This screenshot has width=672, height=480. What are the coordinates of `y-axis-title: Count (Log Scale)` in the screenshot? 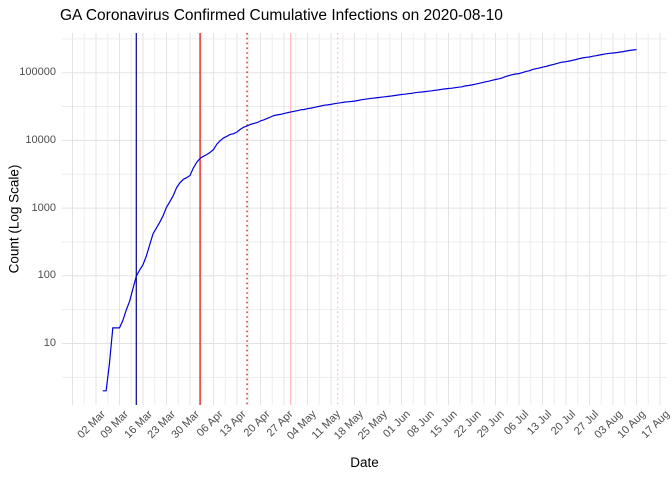 It's located at (14, 219).